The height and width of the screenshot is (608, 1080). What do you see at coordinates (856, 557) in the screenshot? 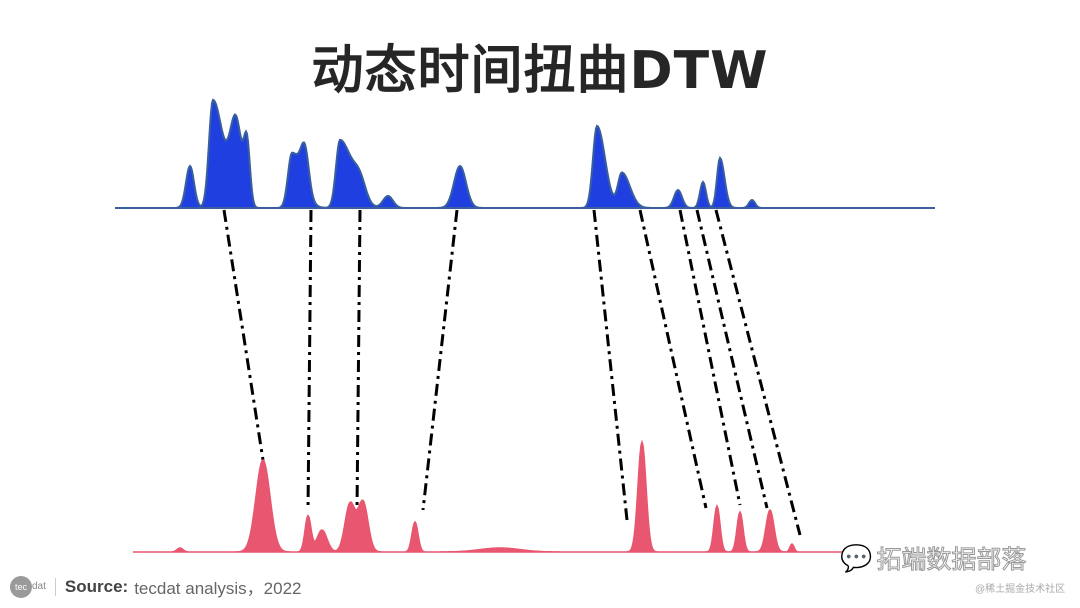
I see `wechat-icon: 💬` at bounding box center [856, 557].